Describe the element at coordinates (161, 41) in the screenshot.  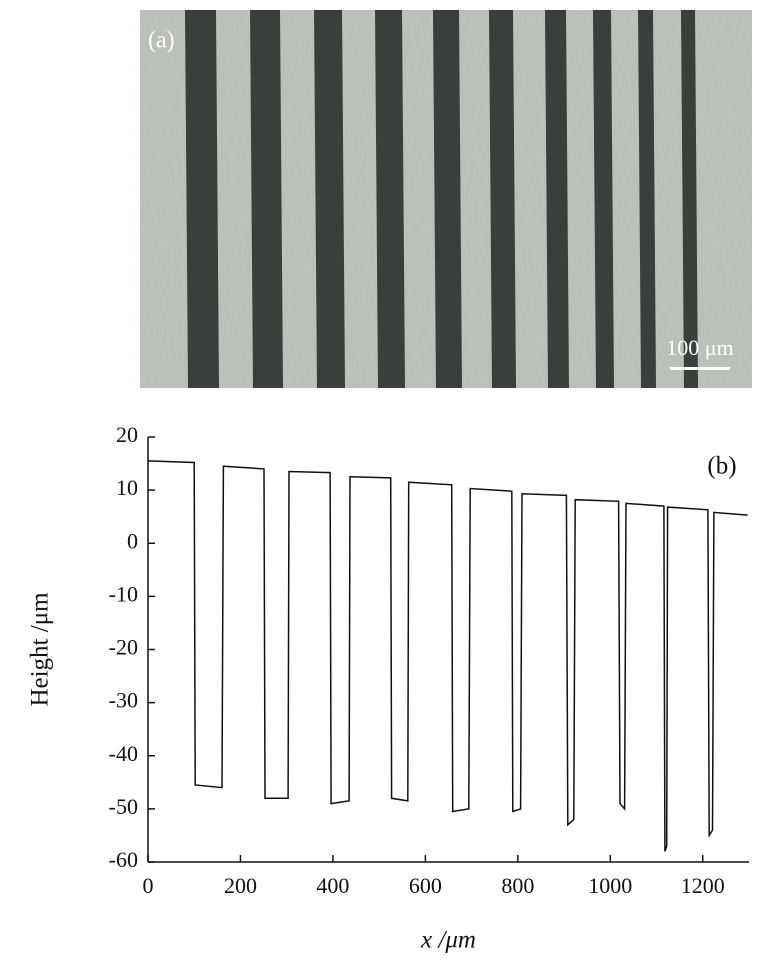
I see `panel-label: (a)` at that location.